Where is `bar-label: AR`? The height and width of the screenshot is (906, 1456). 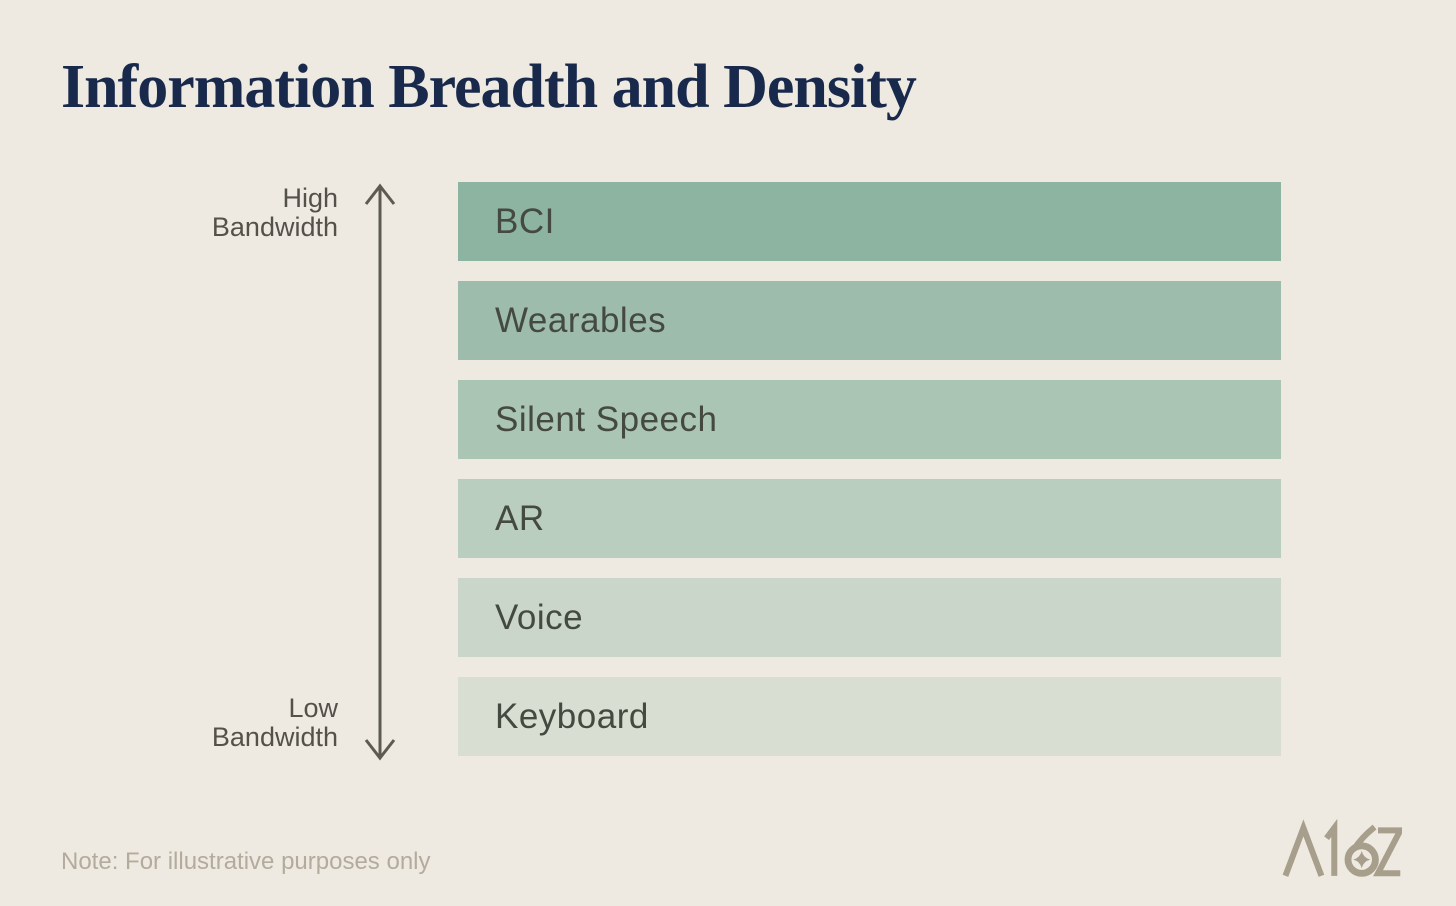
bar-label: AR is located at coordinates (520, 518).